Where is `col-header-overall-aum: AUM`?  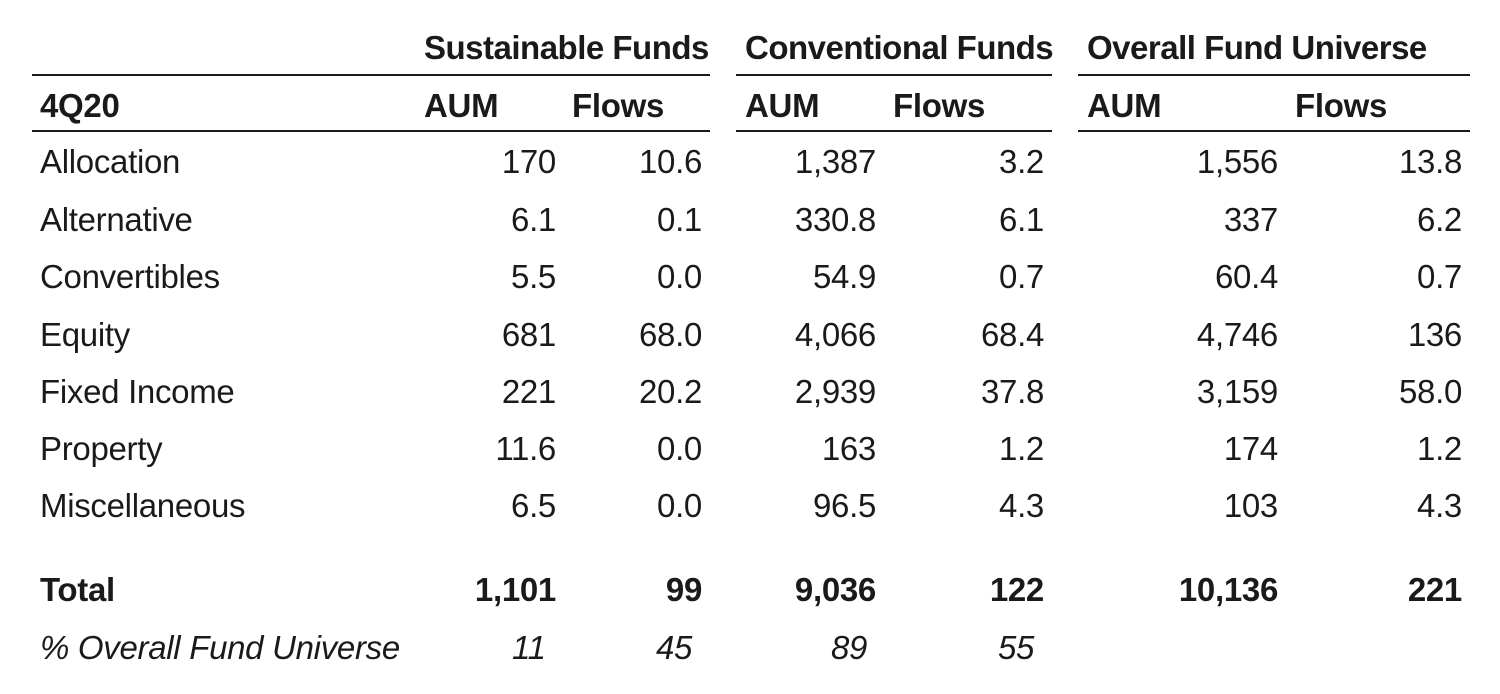 col-header-overall-aum: AUM is located at coordinates (1124, 105).